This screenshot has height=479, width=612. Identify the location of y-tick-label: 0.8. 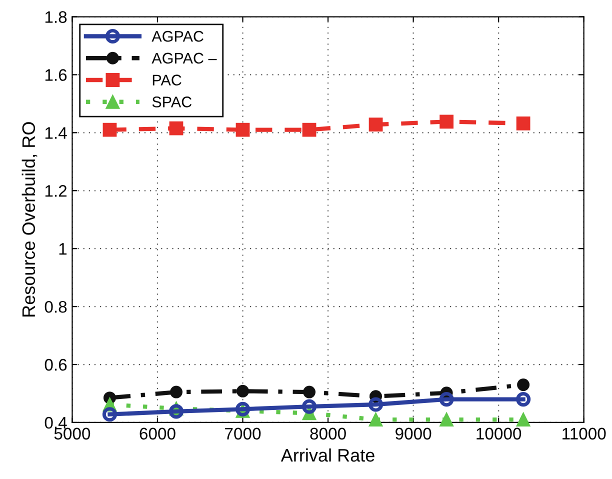
(55, 306).